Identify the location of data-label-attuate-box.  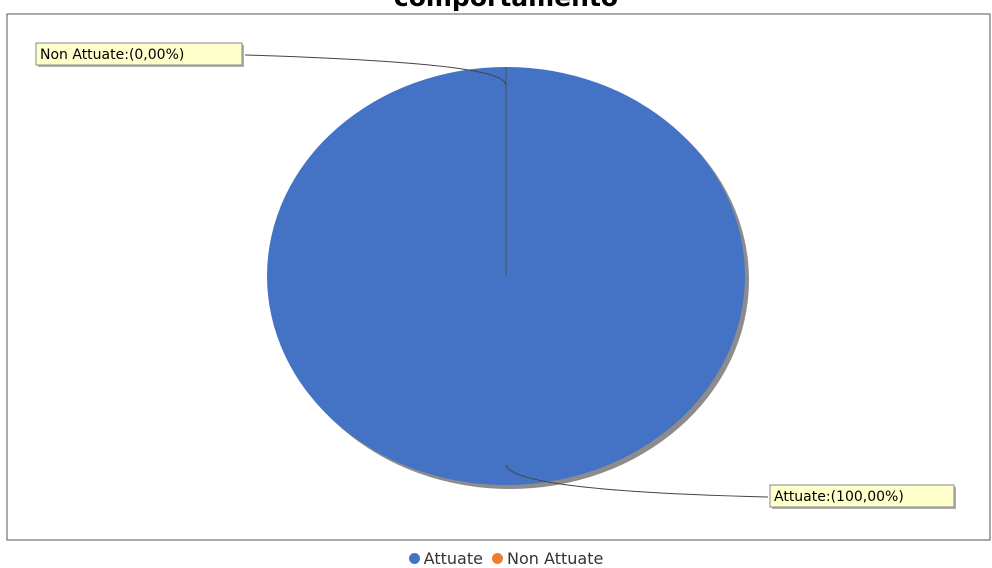
(862, 496).